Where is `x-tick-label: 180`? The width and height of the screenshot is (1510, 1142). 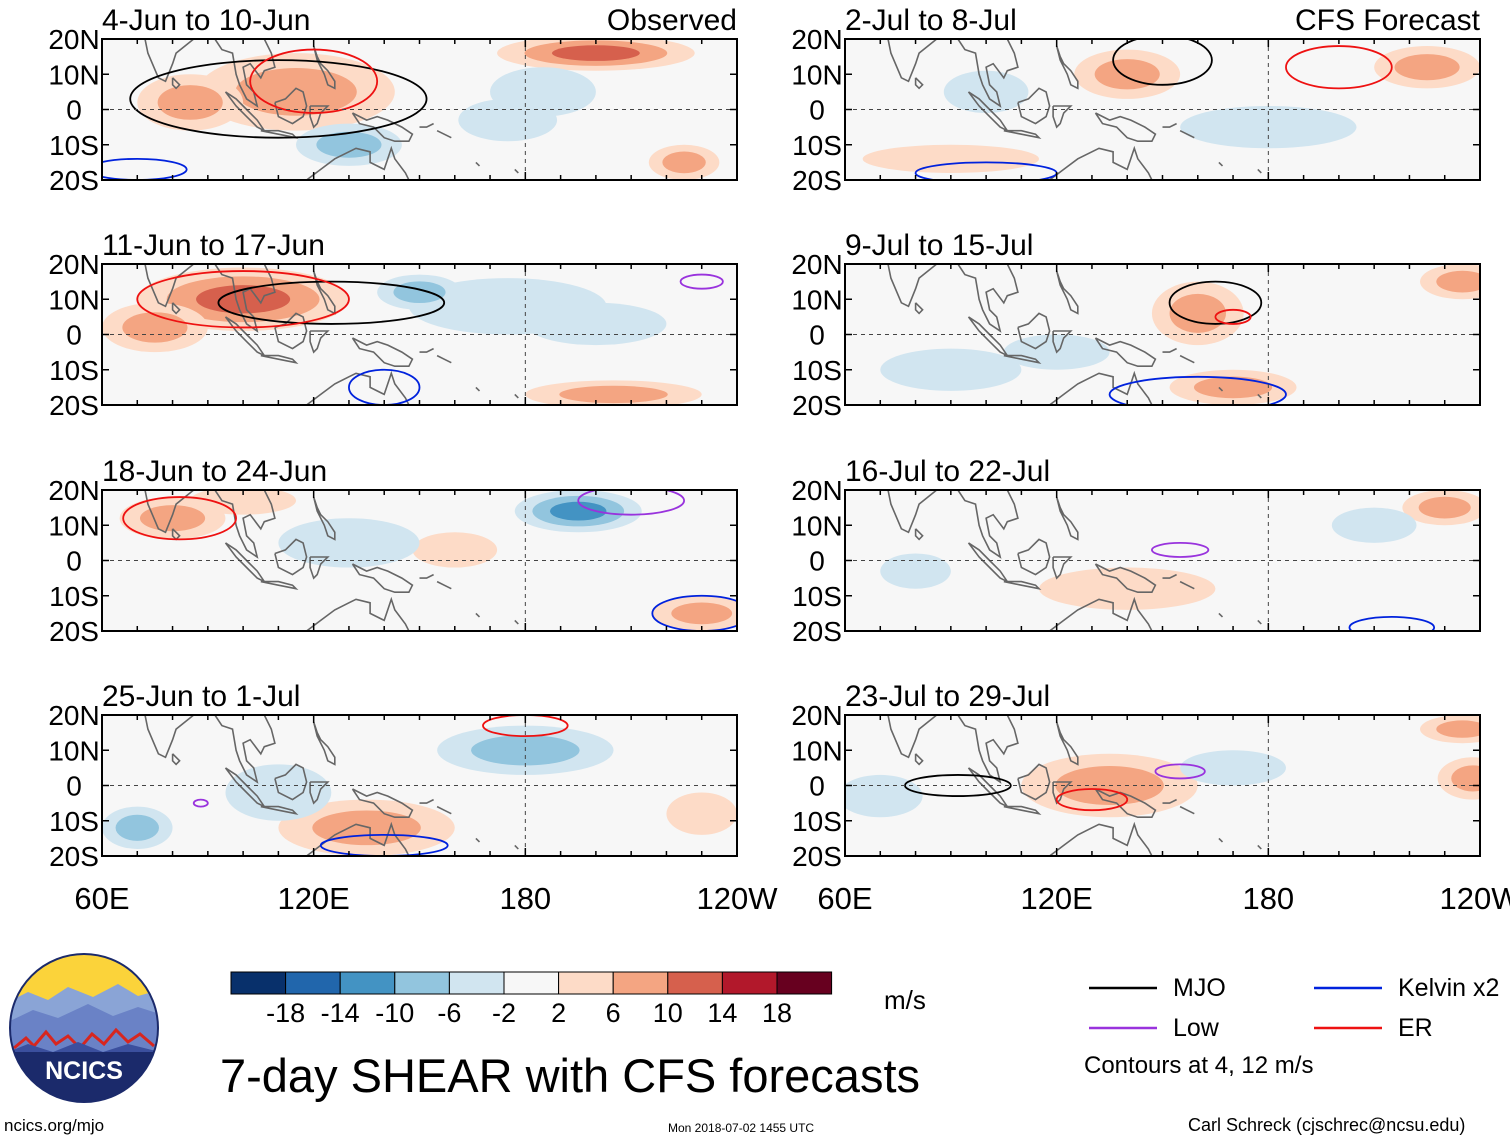 x-tick-label: 180 is located at coordinates (525, 898).